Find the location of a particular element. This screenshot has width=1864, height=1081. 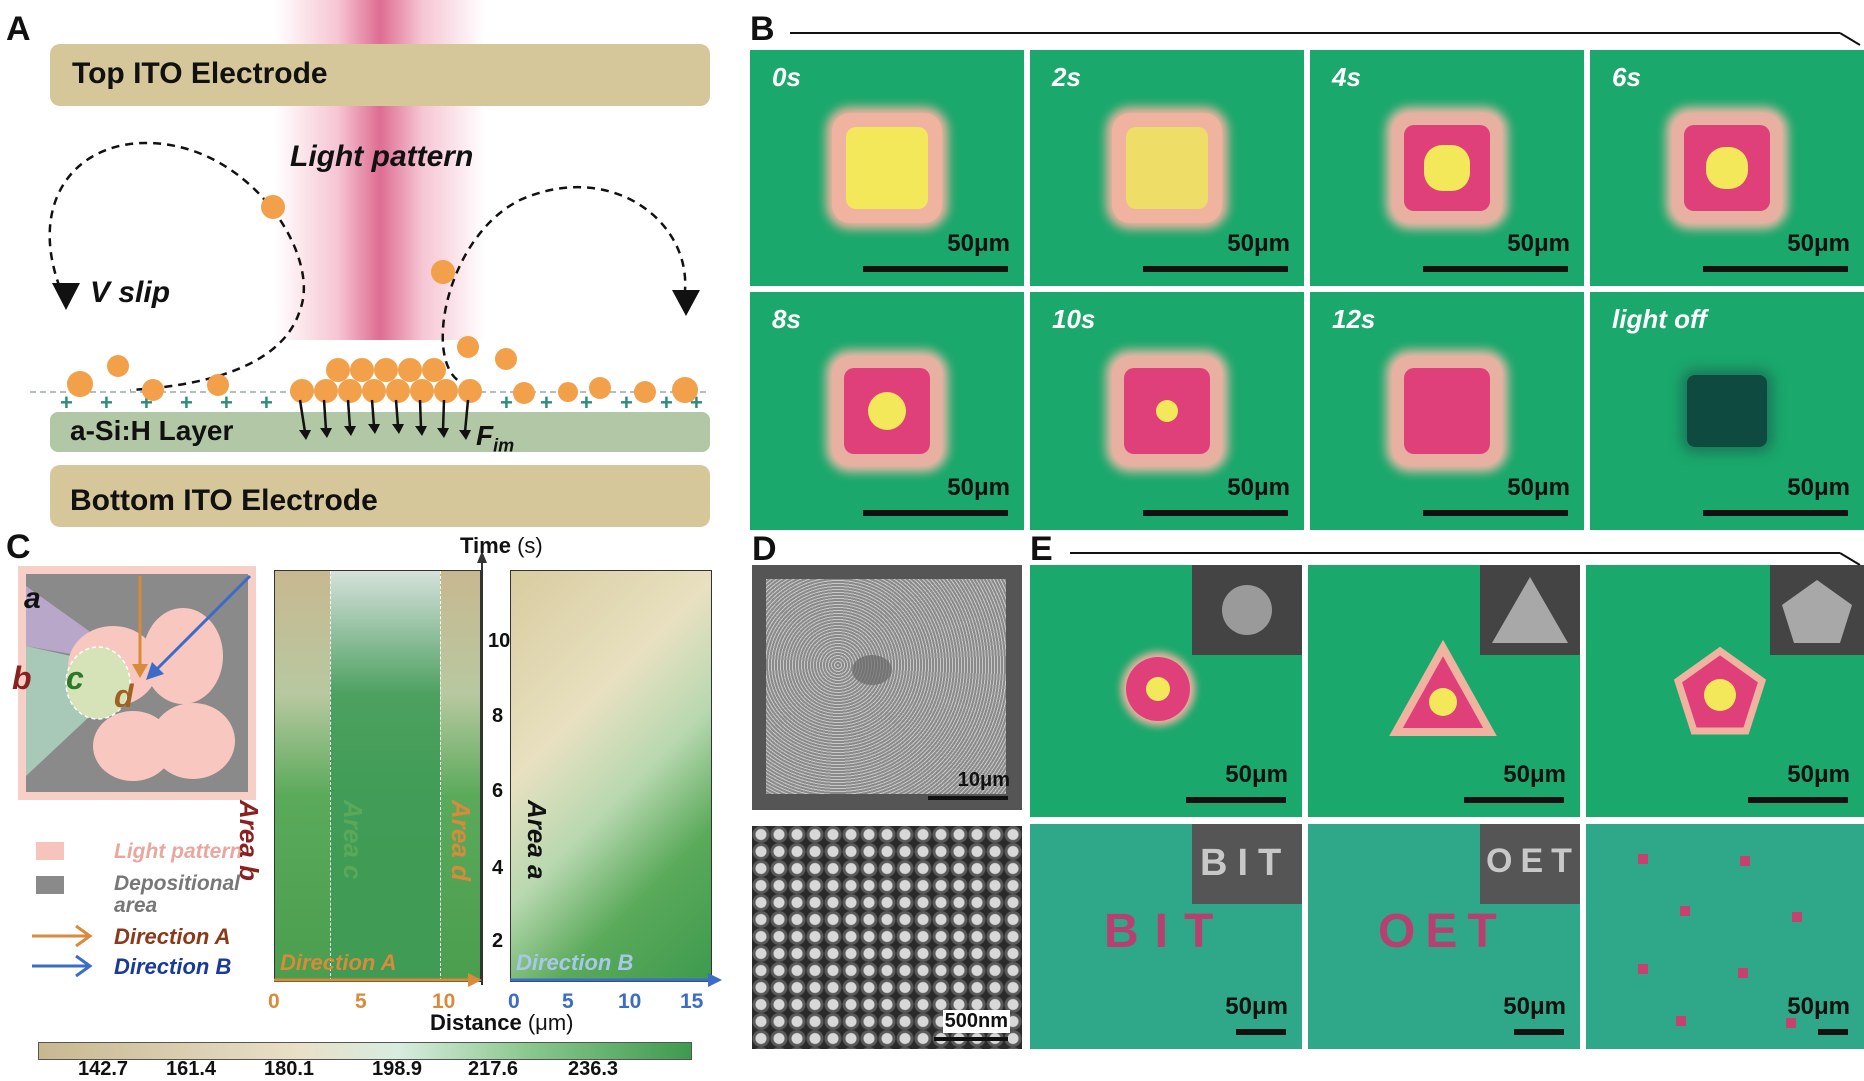

panel-e-bracket is located at coordinates (1465, 559).